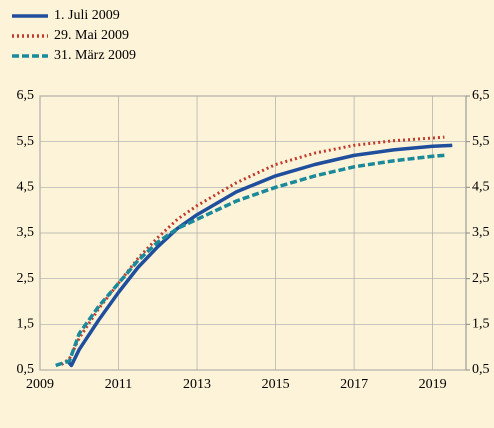 This screenshot has height=428, width=494. What do you see at coordinates (481, 141) in the screenshot?
I see `y2-tick-label: 5,5` at bounding box center [481, 141].